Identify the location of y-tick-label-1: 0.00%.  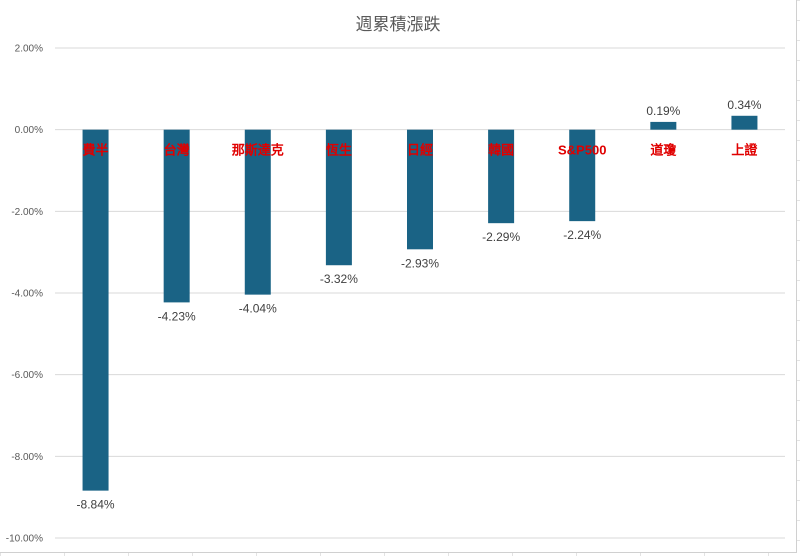
(29, 130).